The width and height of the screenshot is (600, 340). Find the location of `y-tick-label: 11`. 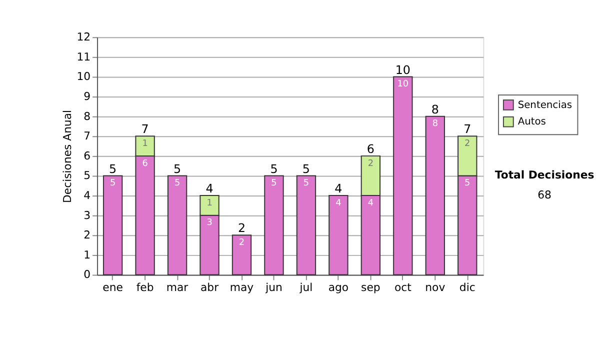

y-tick-label: 11 is located at coordinates (83, 57).